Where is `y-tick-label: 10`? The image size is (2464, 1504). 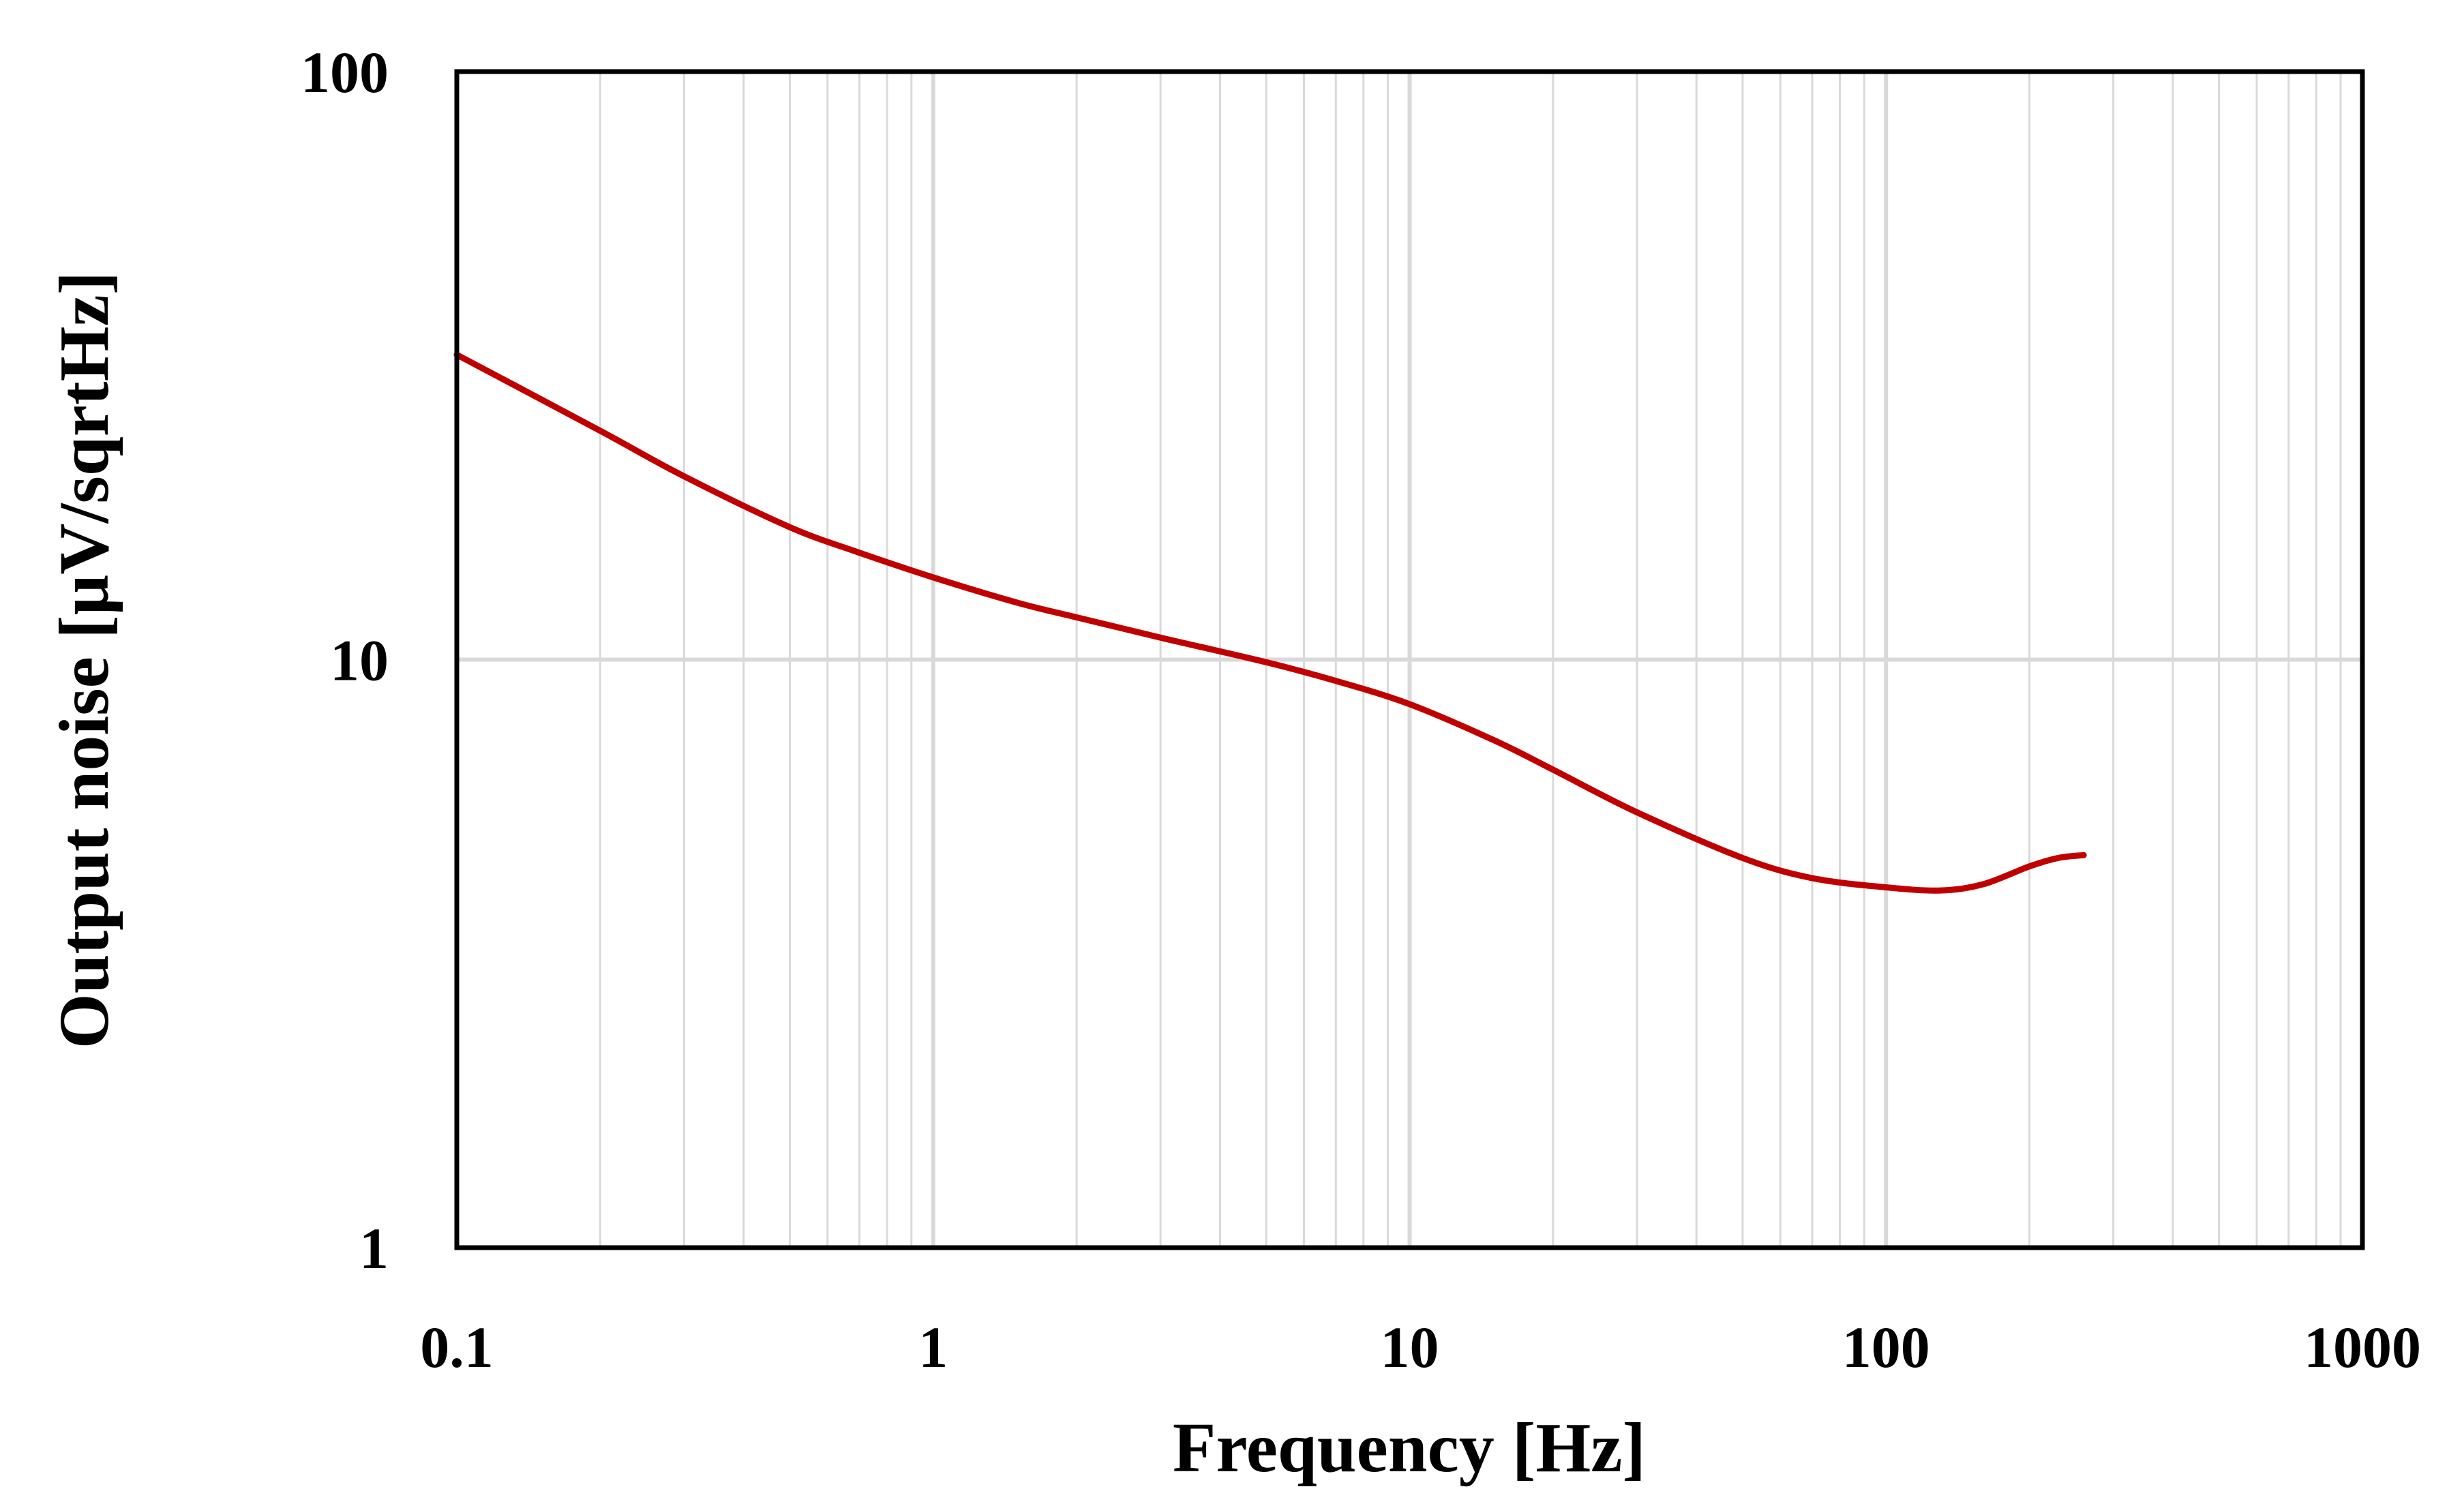 y-tick-label: 10 is located at coordinates (359, 660).